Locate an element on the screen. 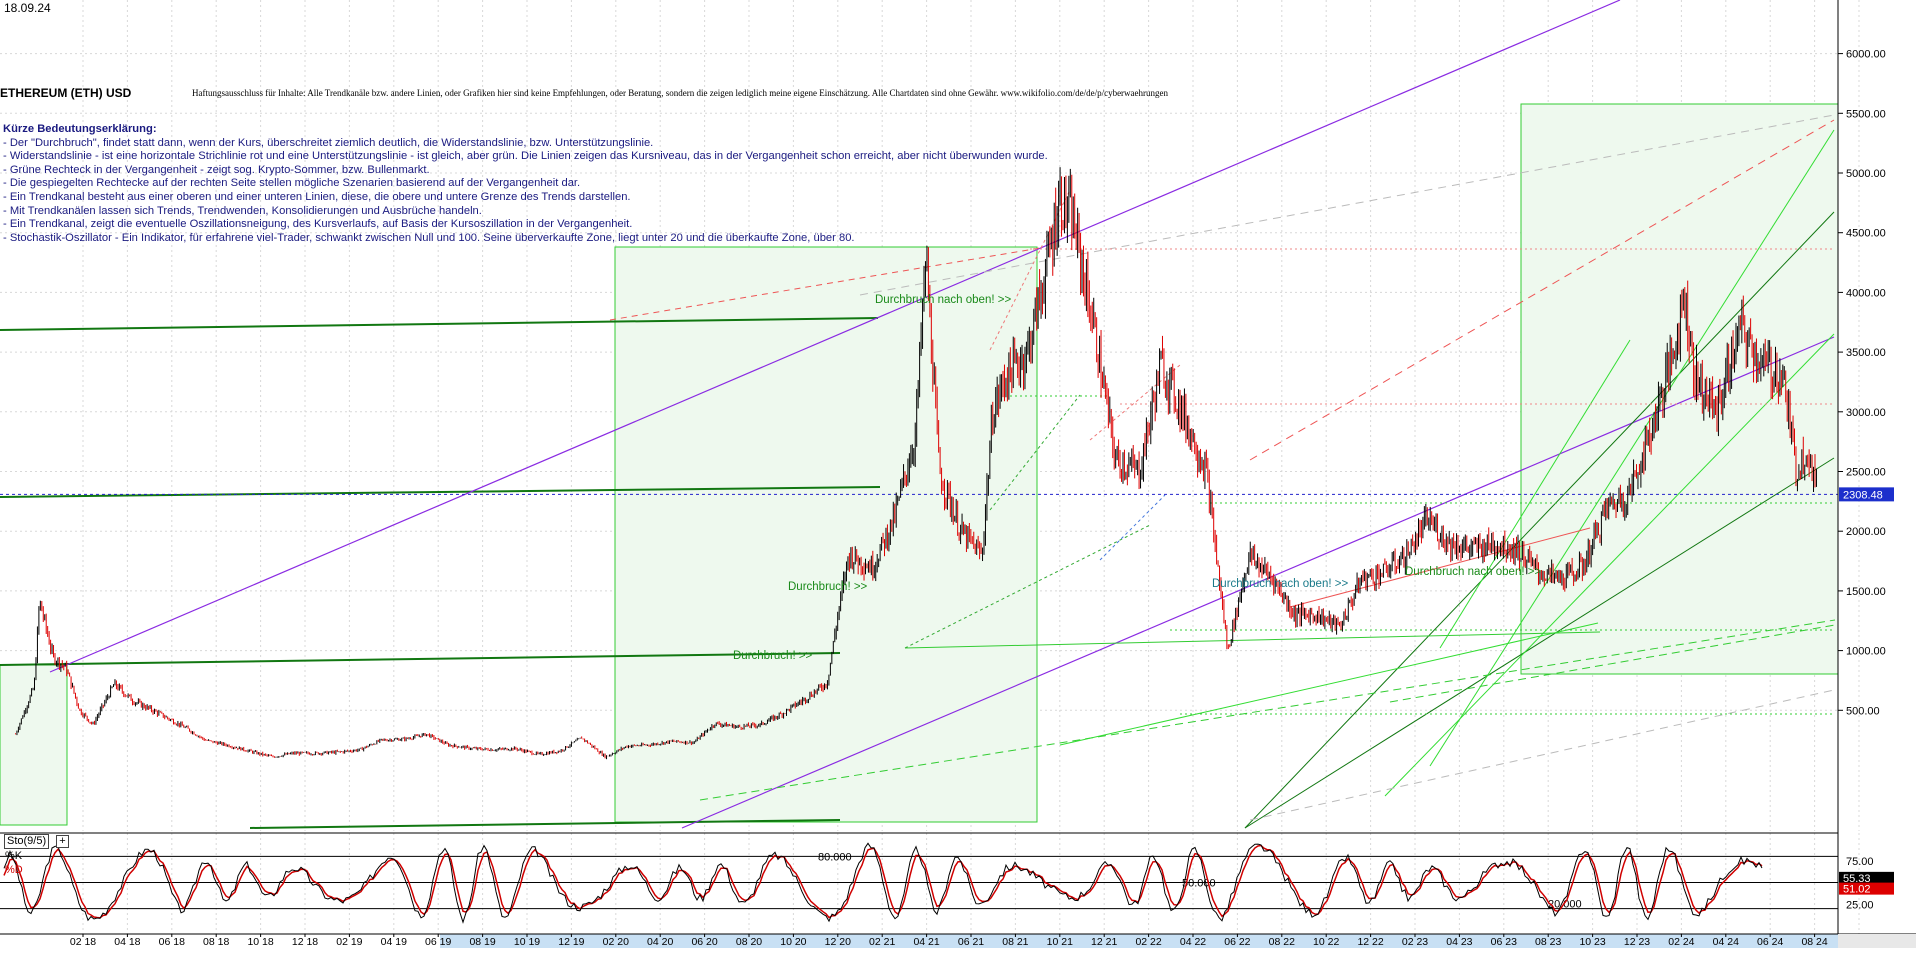 The height and width of the screenshot is (953, 1916). time-tick-label: 04 19 is located at coordinates (394, 942).